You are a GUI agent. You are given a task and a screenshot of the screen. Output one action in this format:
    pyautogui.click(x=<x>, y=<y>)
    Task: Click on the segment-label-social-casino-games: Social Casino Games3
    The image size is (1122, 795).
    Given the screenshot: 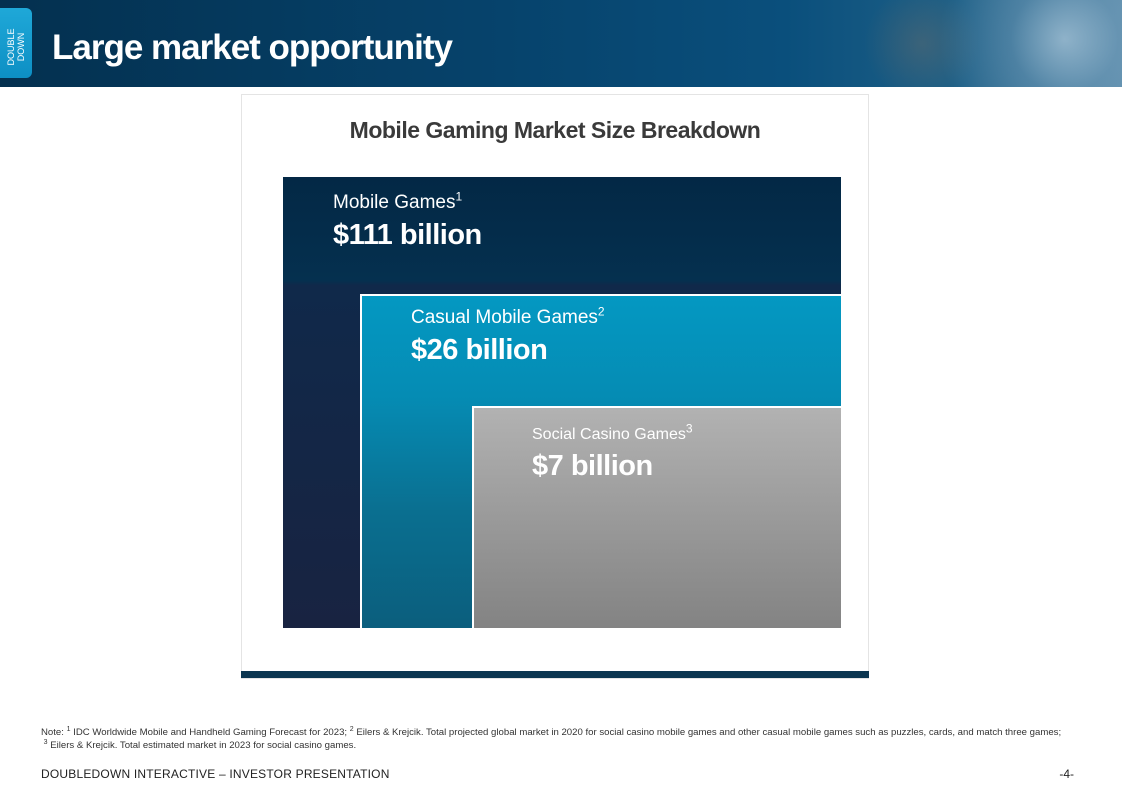 What is the action you would take?
    pyautogui.click(x=612, y=433)
    